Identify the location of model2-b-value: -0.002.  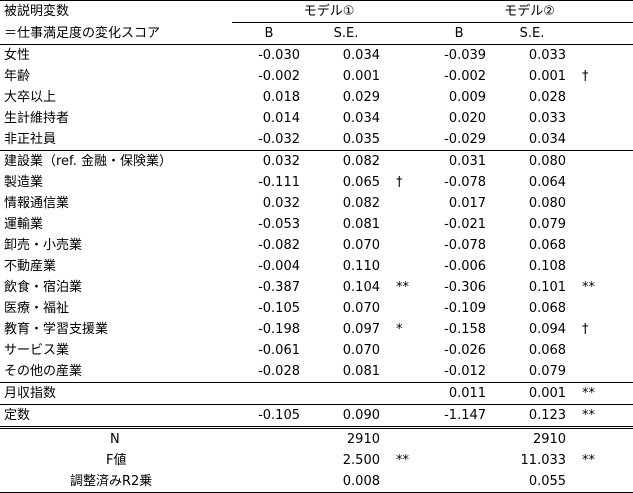
(465, 76).